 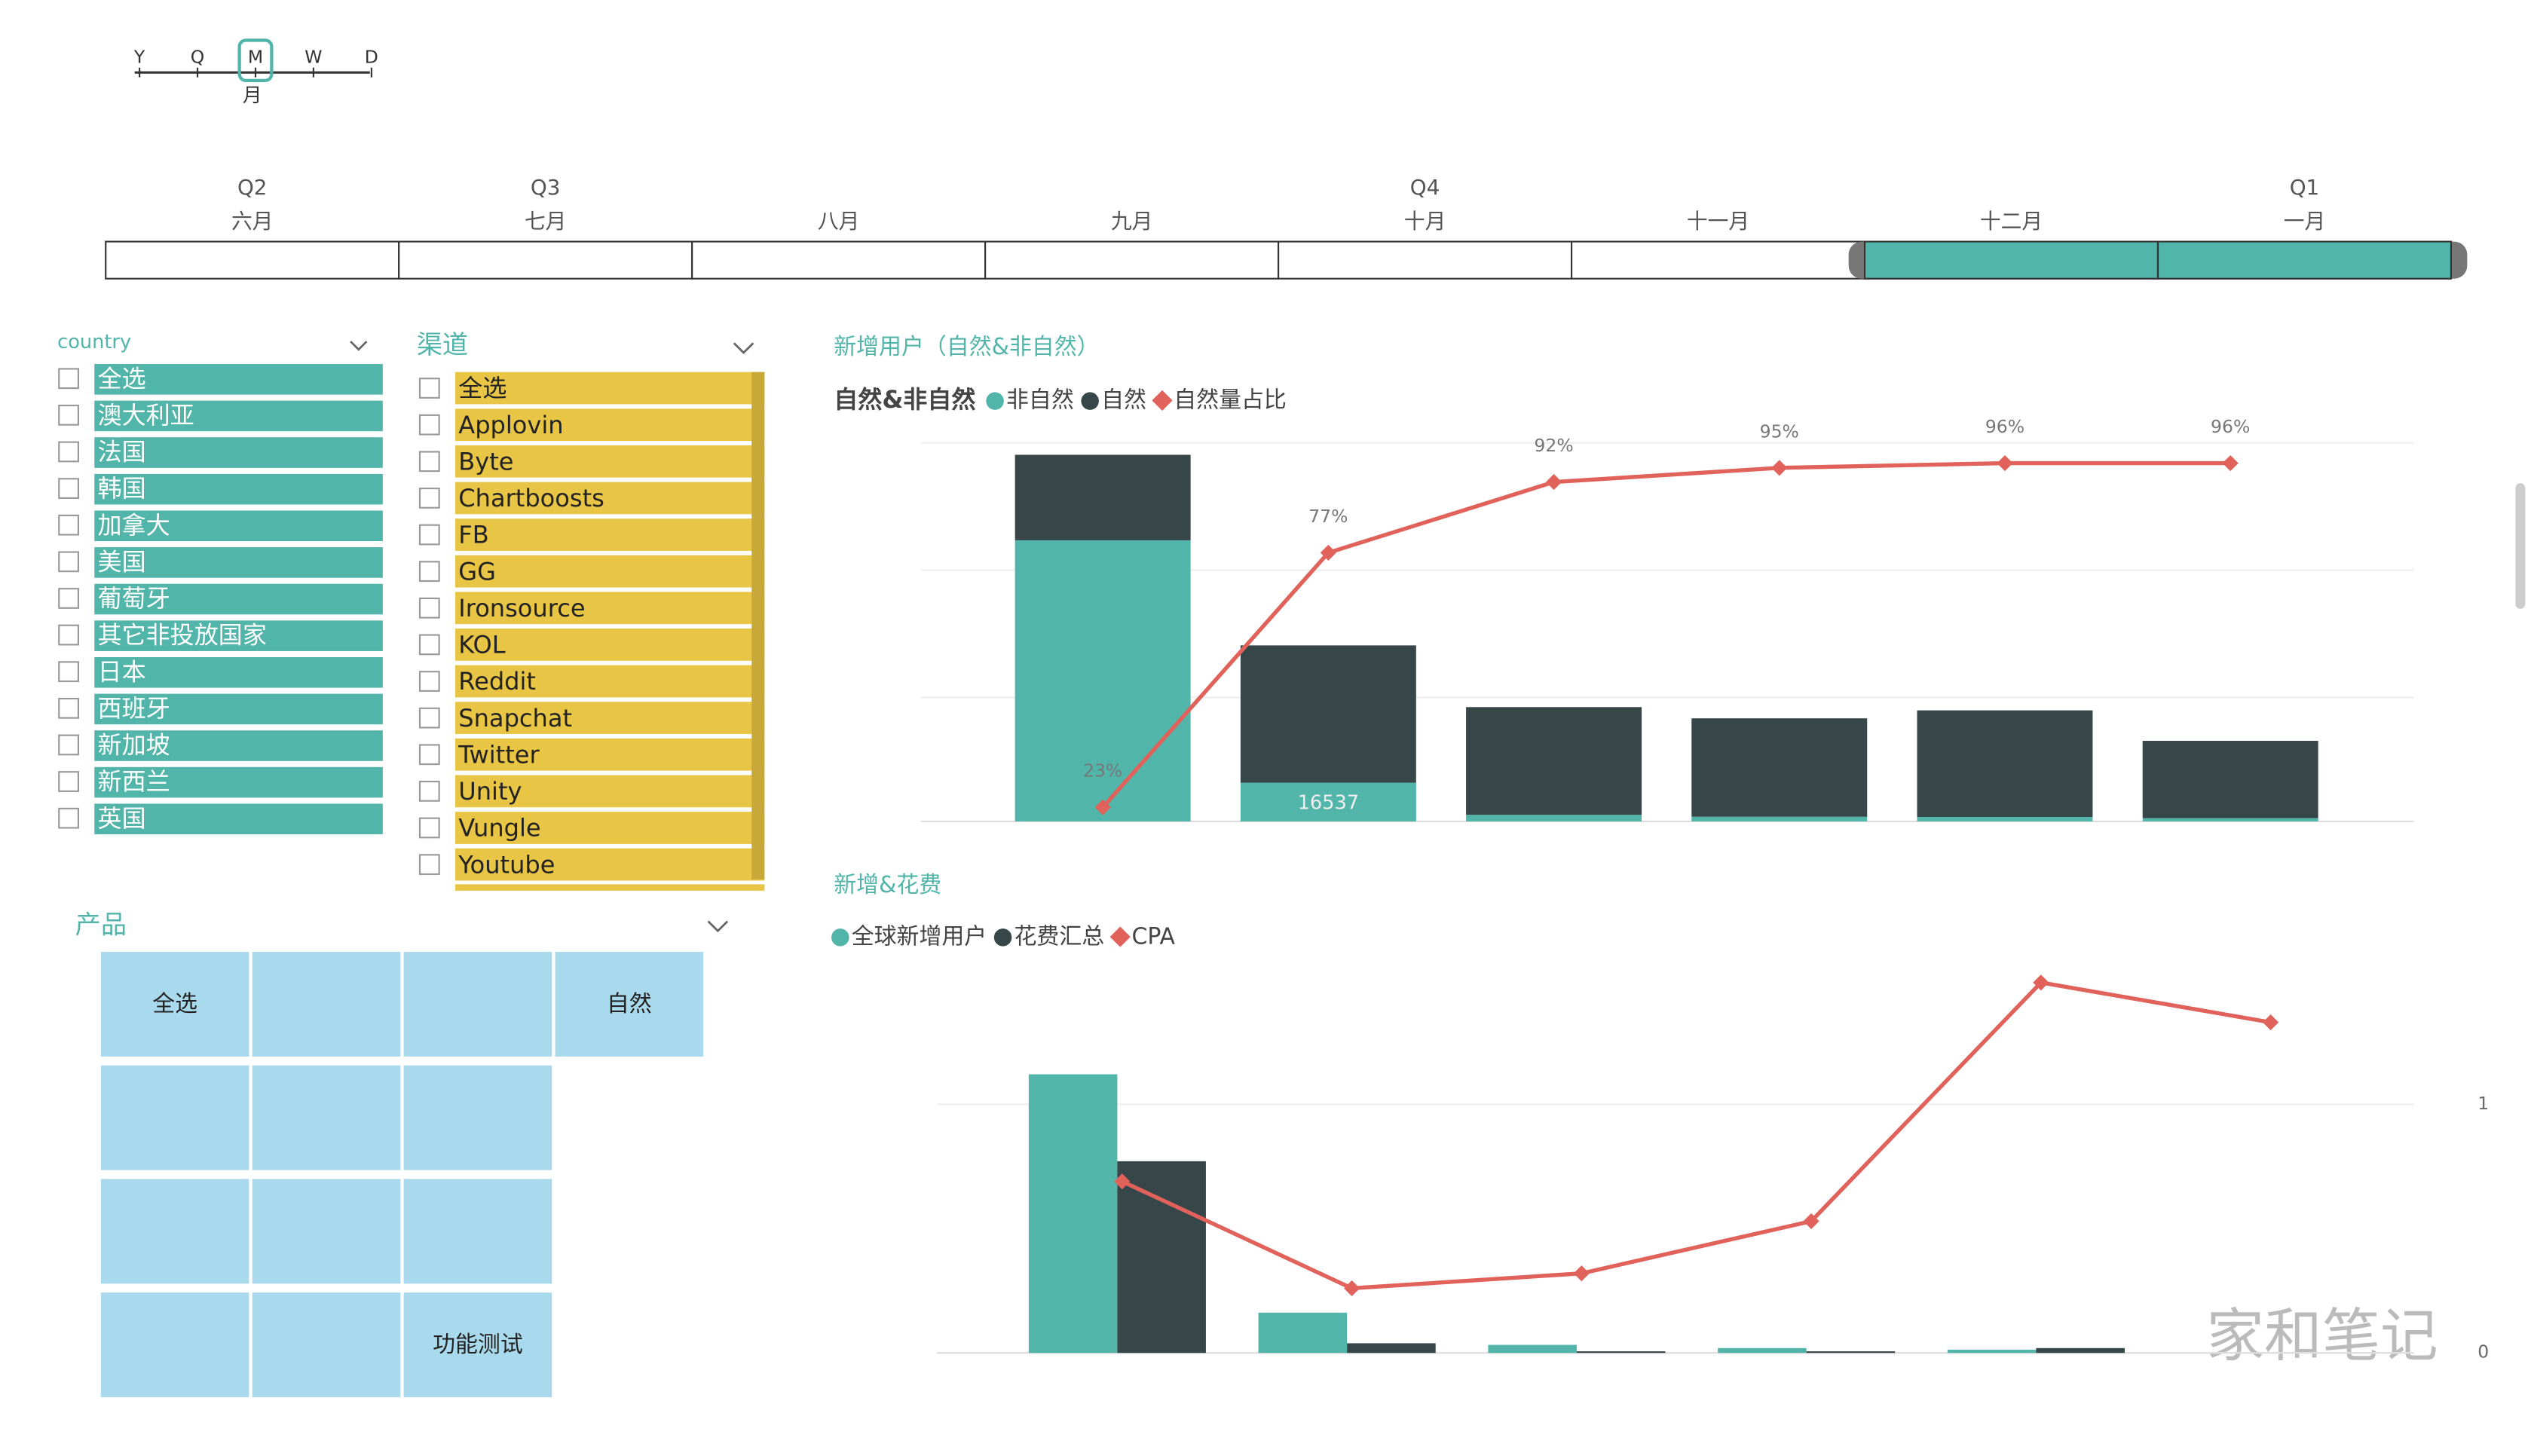 What do you see at coordinates (499, 829) in the screenshot?
I see `slicer-item: Vungle` at bounding box center [499, 829].